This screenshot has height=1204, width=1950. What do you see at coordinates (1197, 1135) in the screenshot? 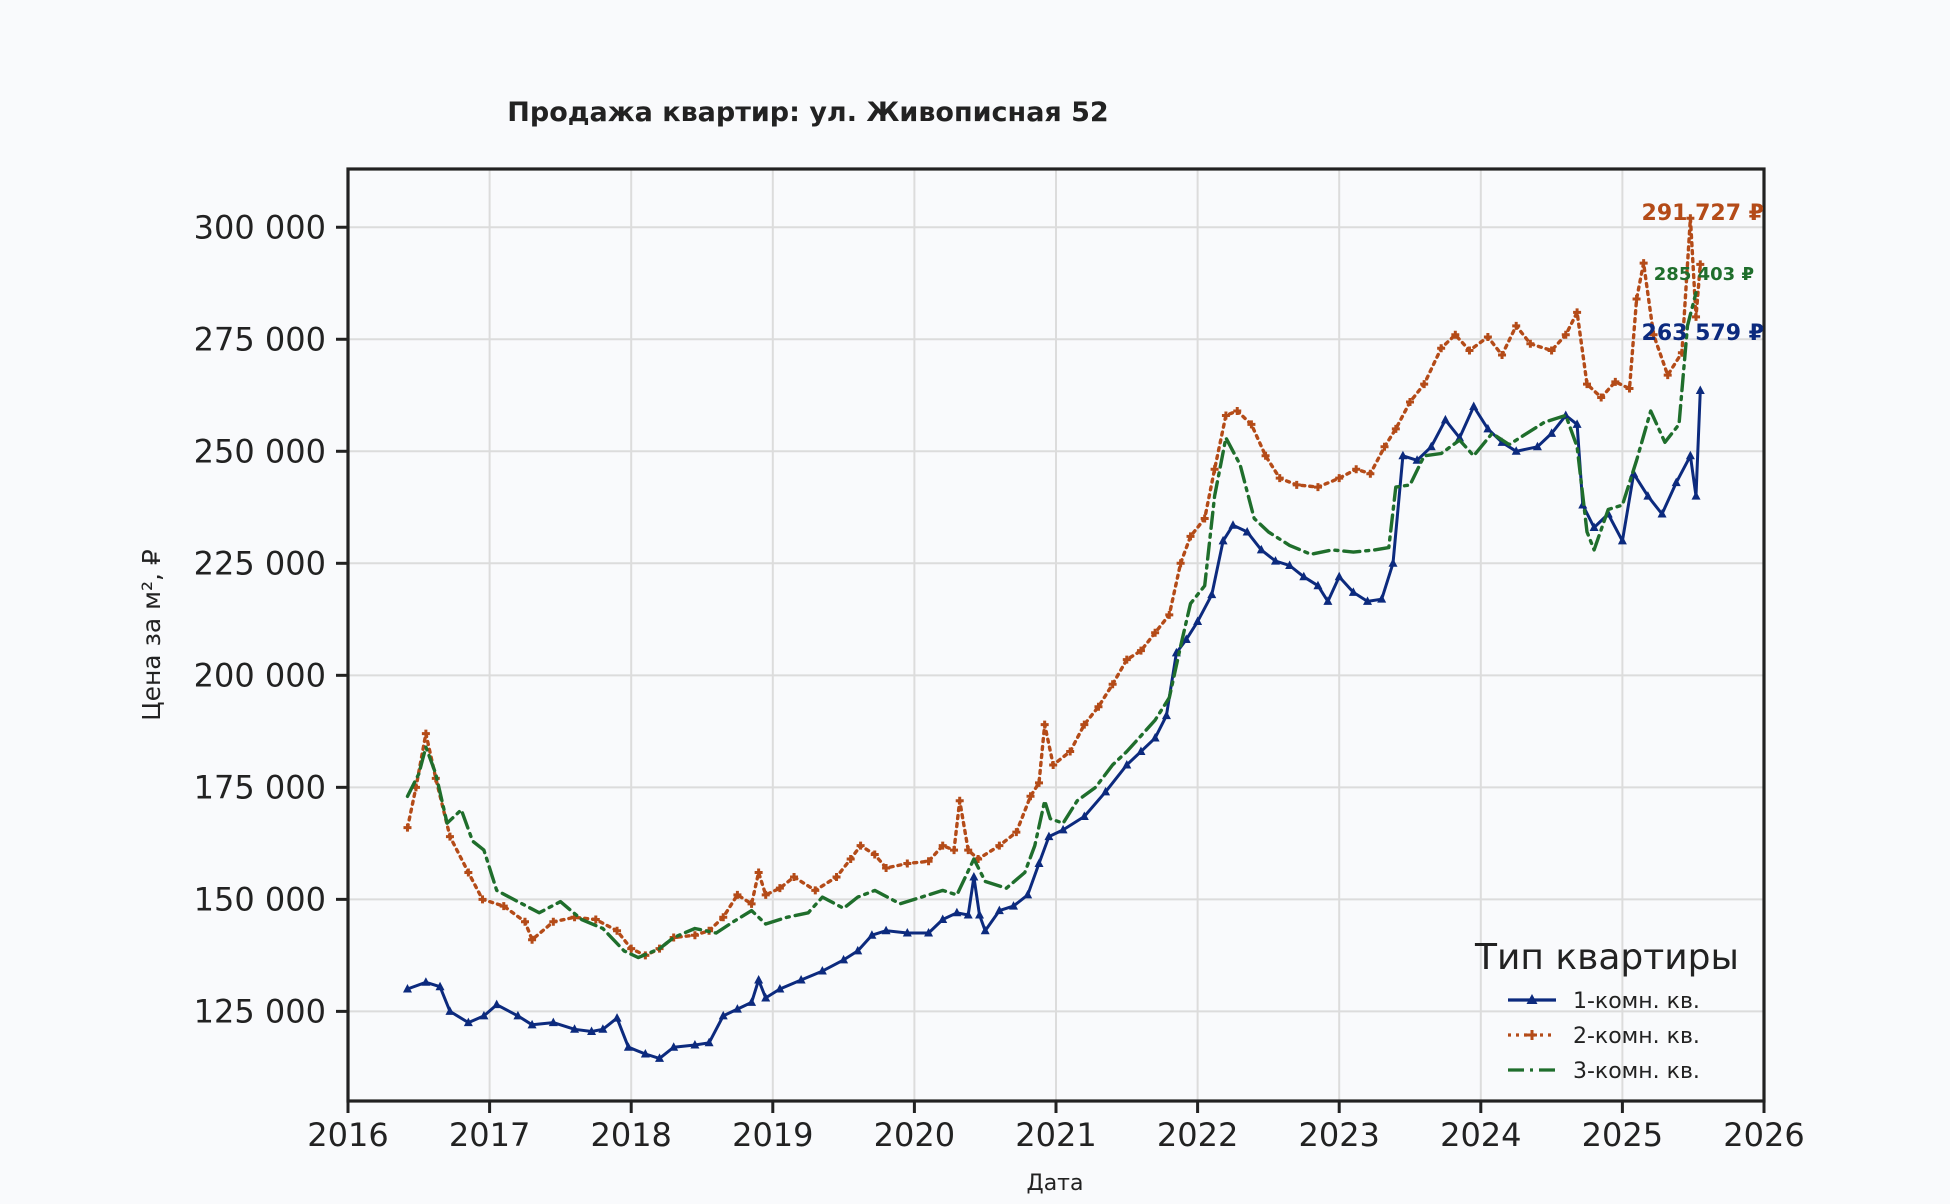
I see `x-tick-label: 2022` at bounding box center [1197, 1135].